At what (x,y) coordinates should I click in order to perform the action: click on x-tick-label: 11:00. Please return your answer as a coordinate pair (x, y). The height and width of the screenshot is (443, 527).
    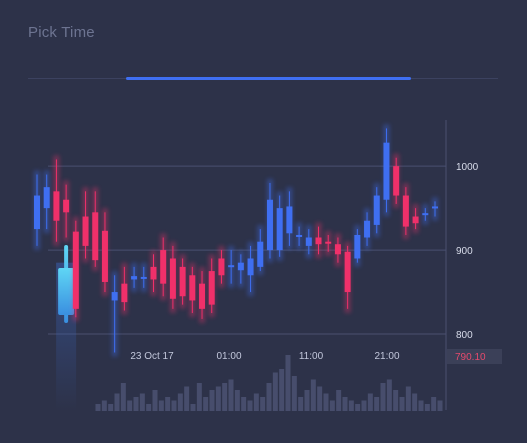
    Looking at the image, I should click on (311, 356).